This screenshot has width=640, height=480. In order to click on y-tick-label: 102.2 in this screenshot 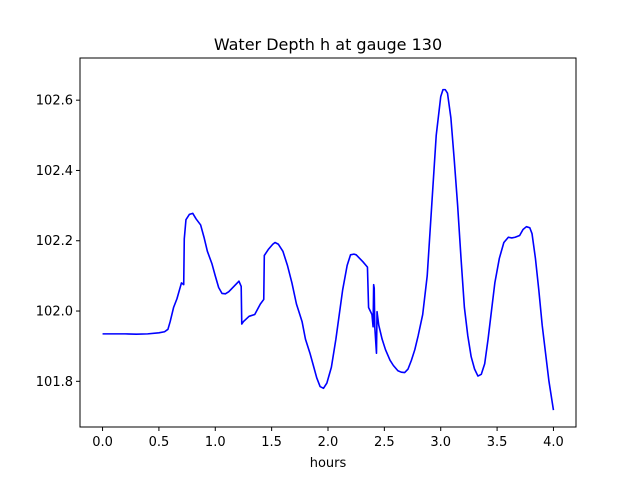, I will do `click(54, 241)`.